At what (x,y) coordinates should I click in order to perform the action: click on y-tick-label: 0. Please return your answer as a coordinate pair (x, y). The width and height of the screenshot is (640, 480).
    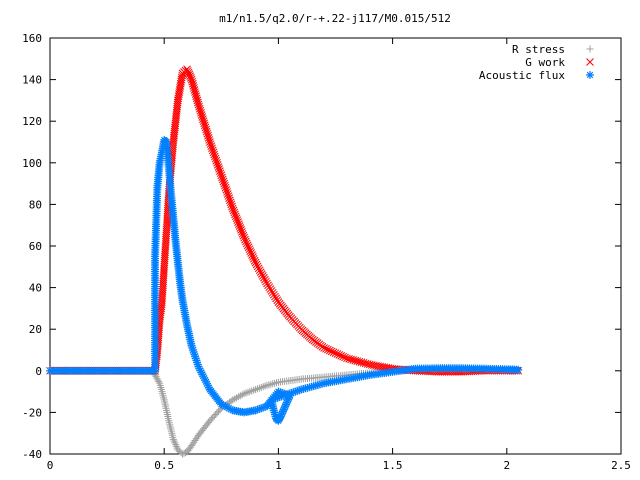
    Looking at the image, I should click on (38, 371).